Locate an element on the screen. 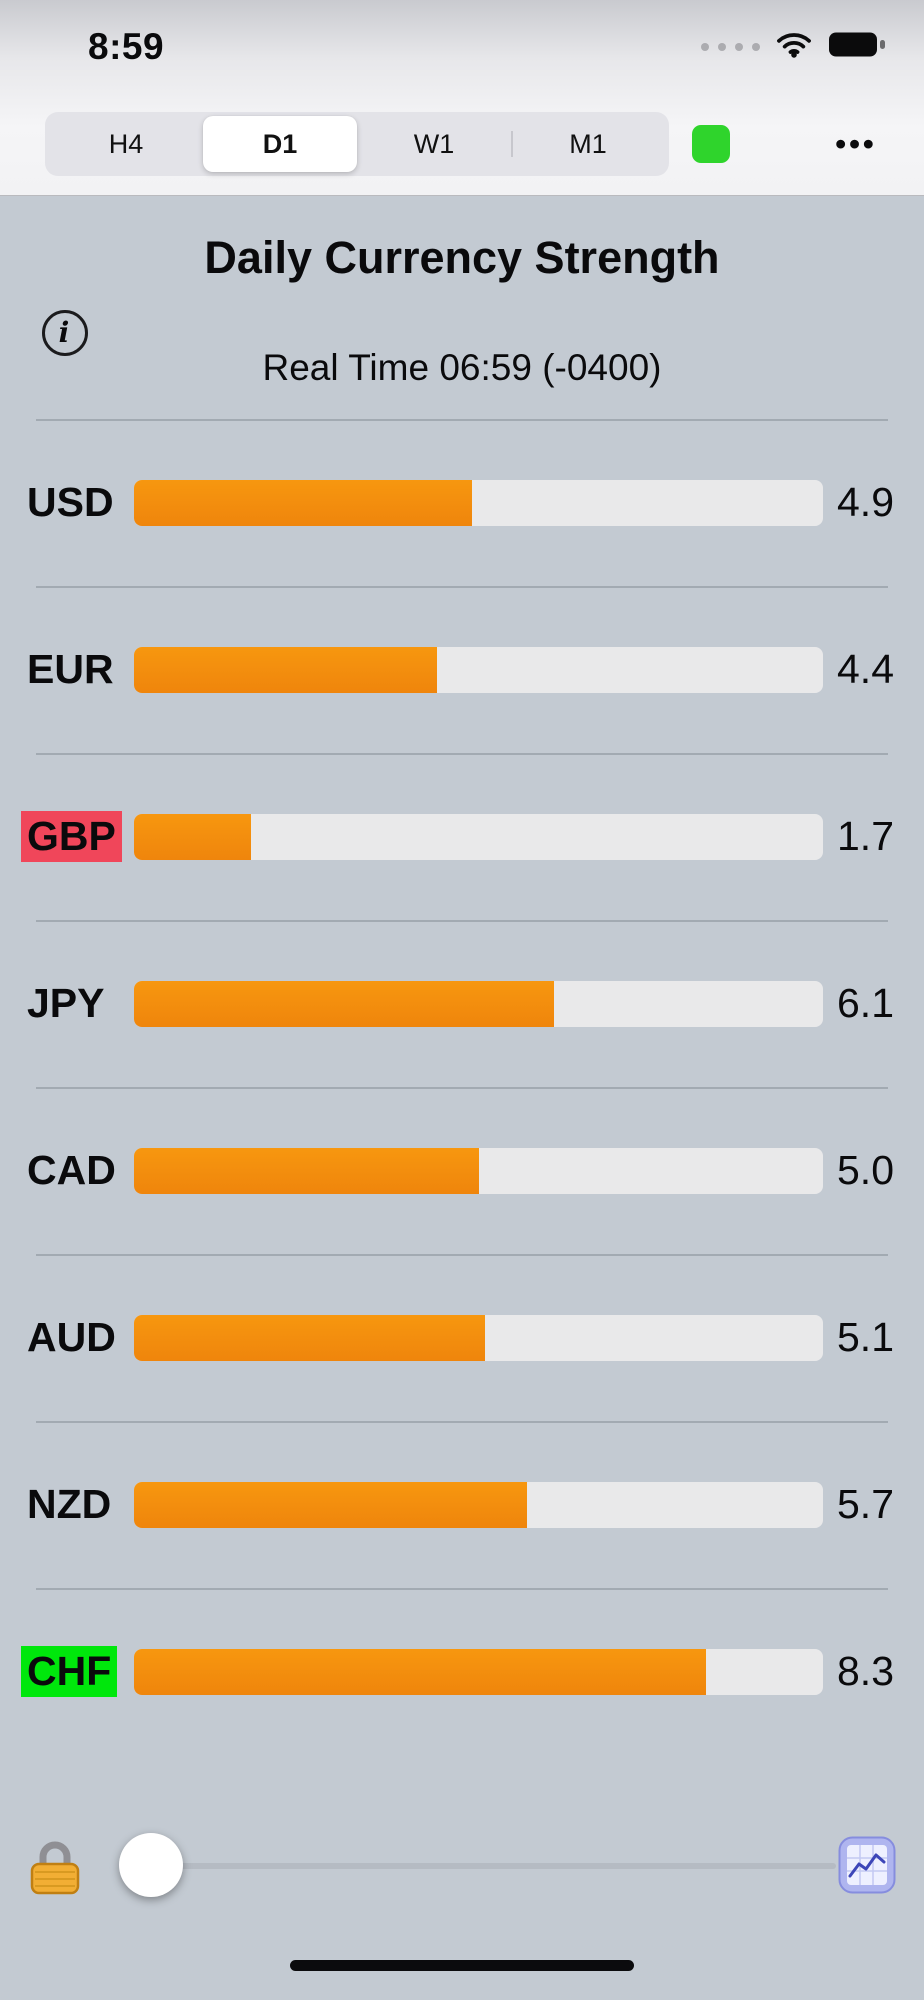 This screenshot has height=2000, width=924. currency-row-usd: USD 4.9 is located at coordinates (462, 502).